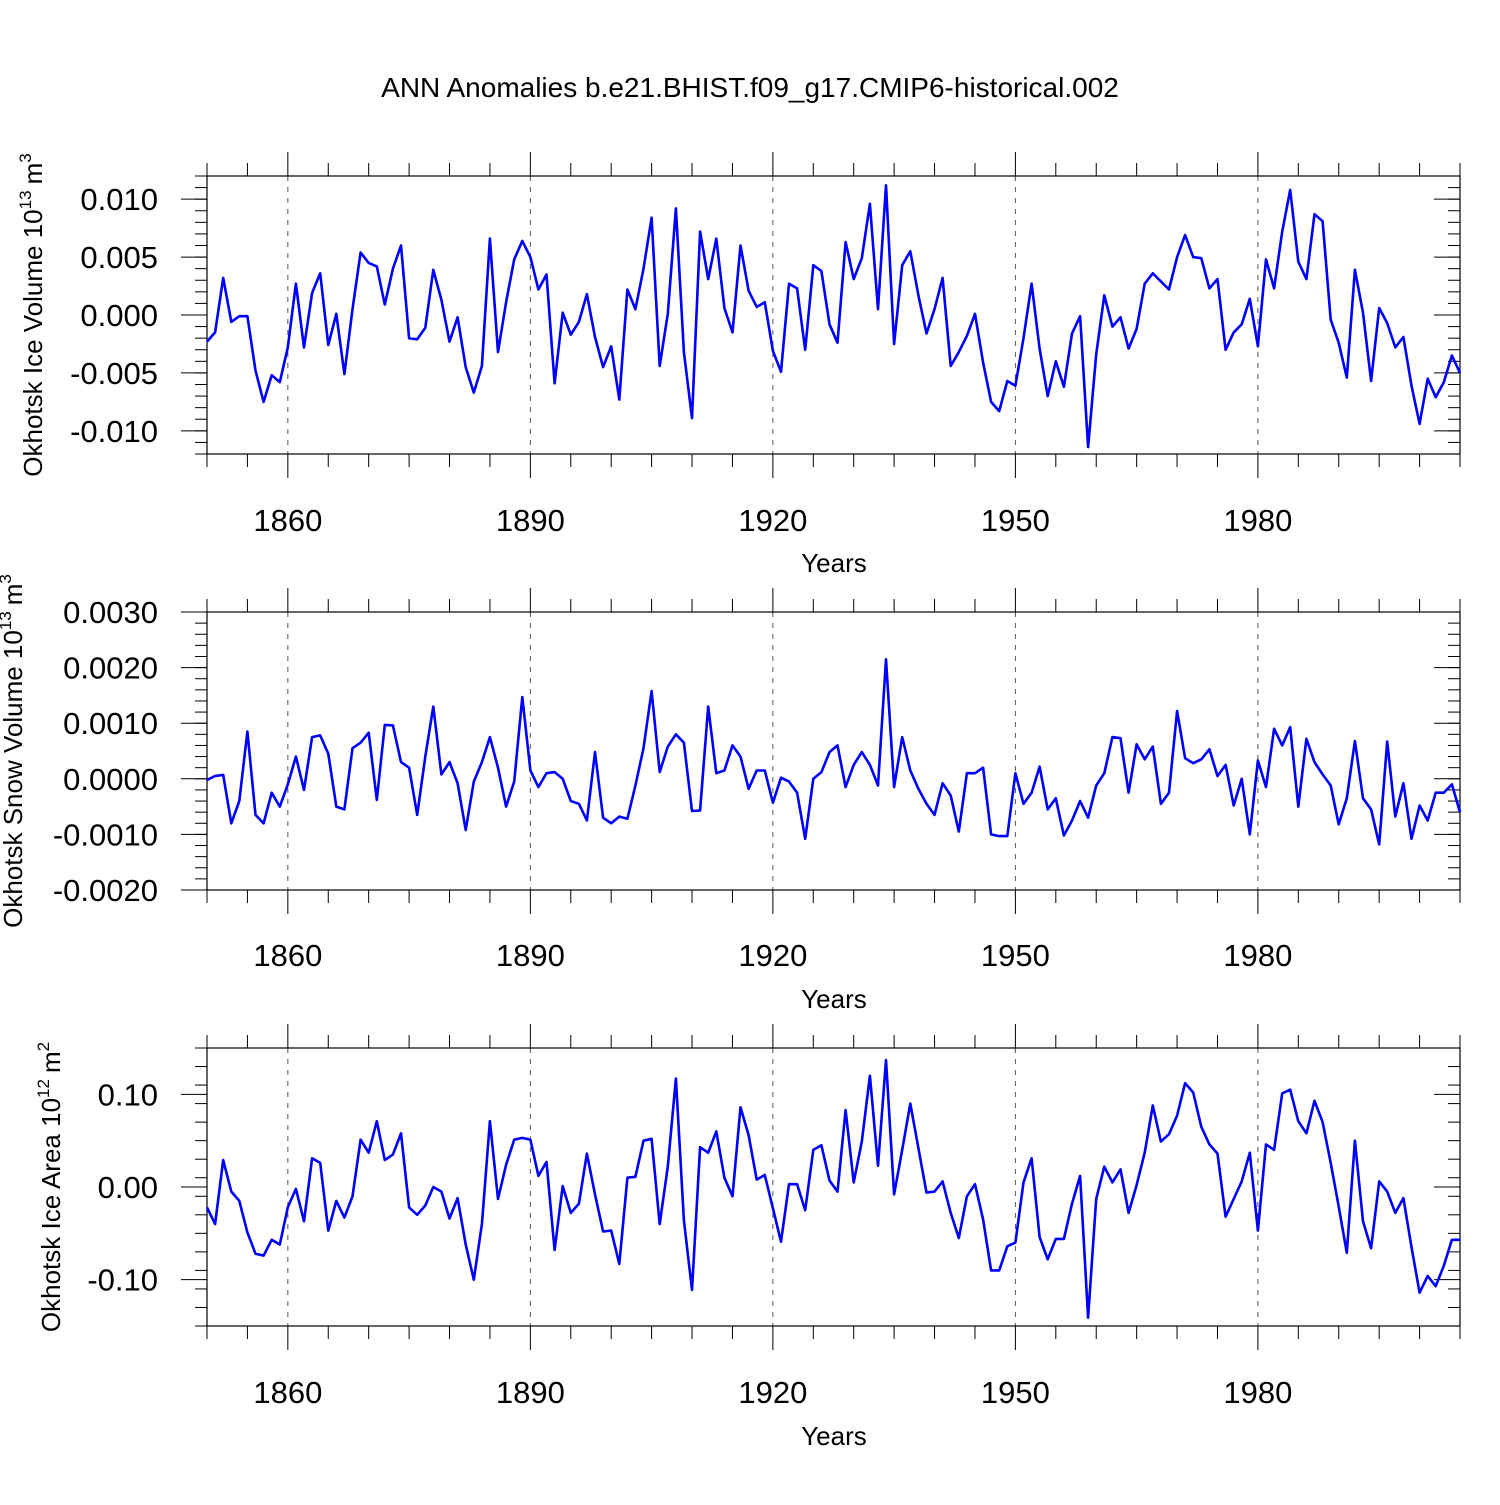  Describe the element at coordinates (119, 315) in the screenshot. I see `y-tick-label: 0.000` at that location.